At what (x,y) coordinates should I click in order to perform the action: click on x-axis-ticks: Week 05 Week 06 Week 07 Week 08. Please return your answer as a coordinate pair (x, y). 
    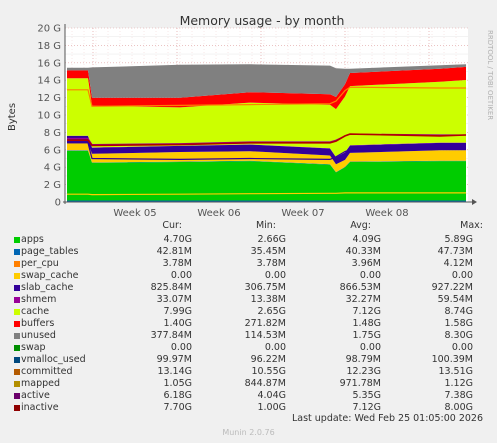
    Looking at the image, I should click on (260, 213).